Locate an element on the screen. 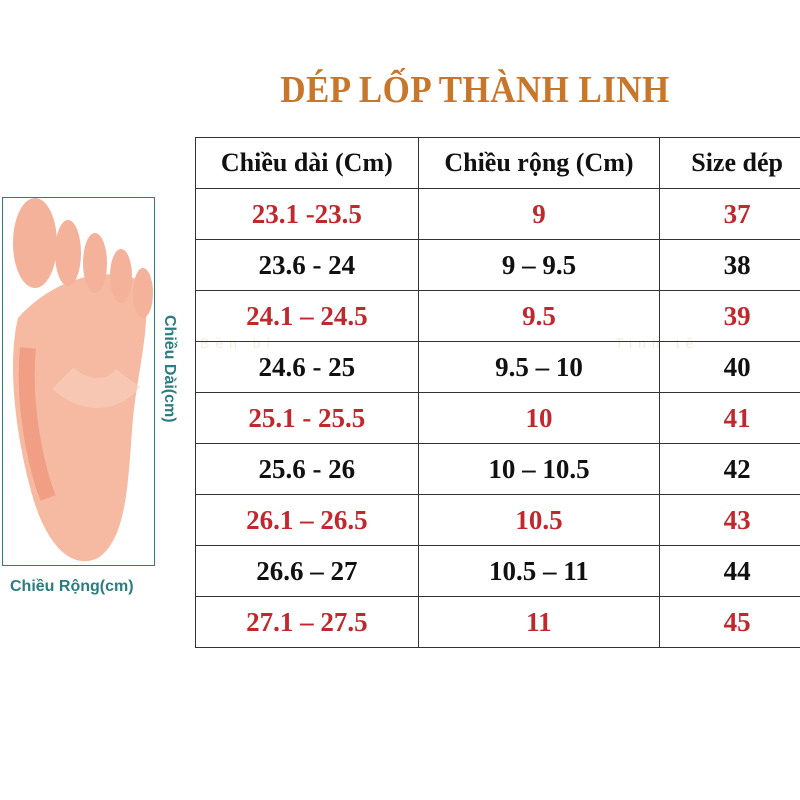 The width and height of the screenshot is (800, 800). cell-size: 44 is located at coordinates (729, 571).